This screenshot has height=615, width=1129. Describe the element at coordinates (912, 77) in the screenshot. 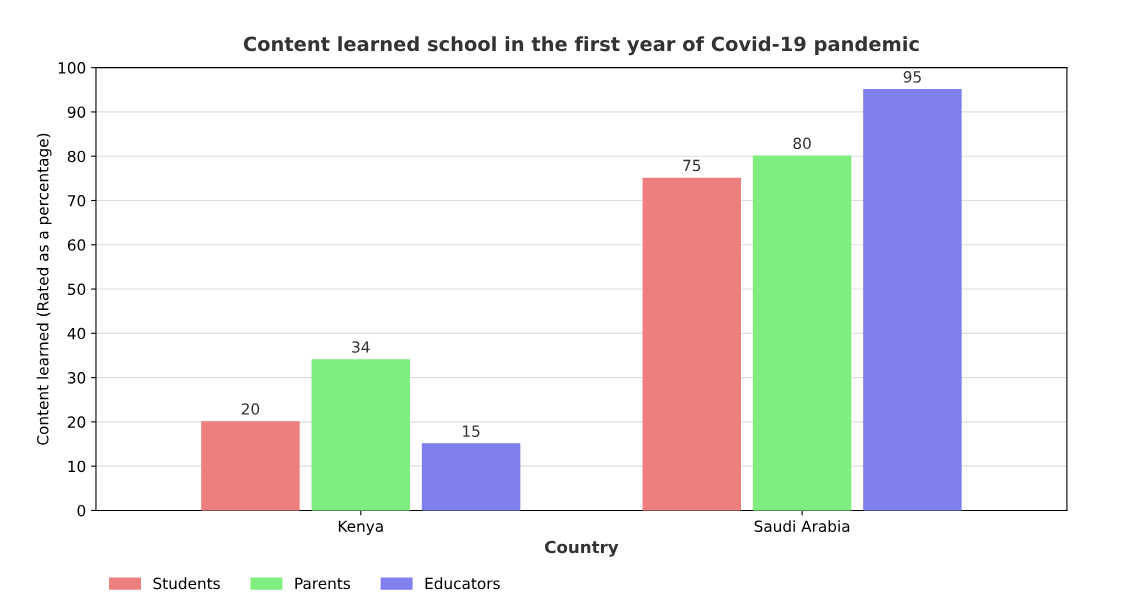

I see `data-label: 95` at that location.